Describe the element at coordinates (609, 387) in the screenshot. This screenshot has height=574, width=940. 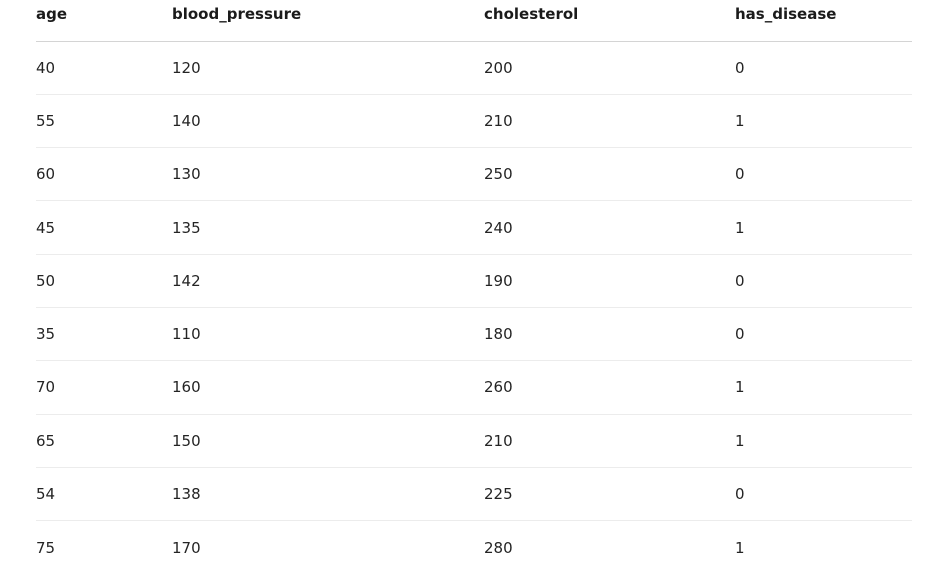
I see `cholesterol-cell: 260` at that location.